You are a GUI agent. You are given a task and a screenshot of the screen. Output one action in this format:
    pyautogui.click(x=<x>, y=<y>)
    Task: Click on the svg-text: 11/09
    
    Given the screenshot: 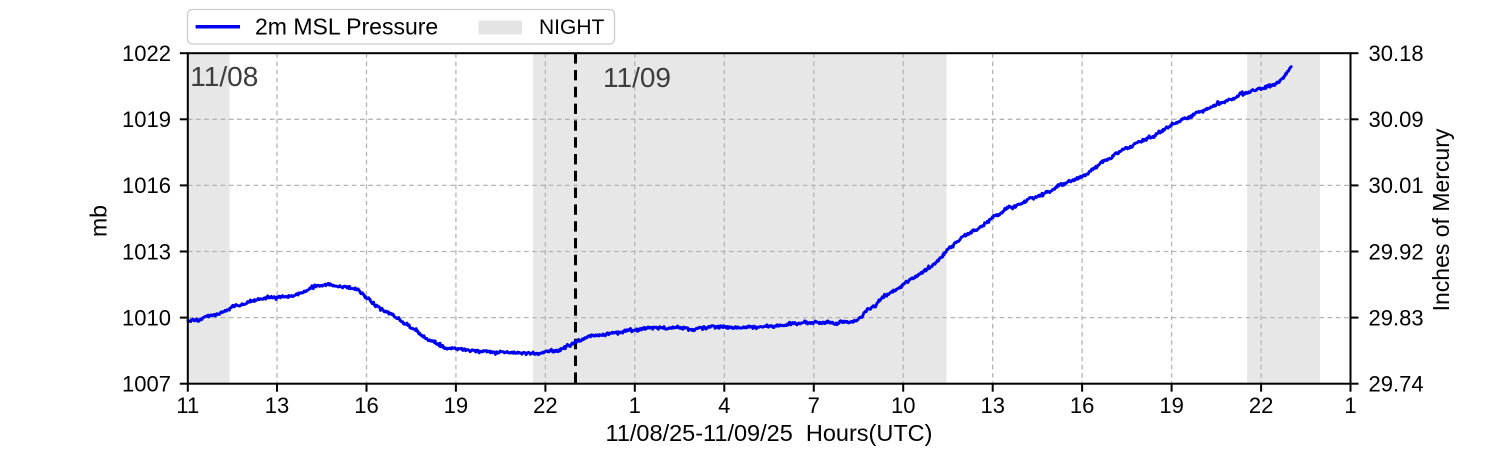 What is the action you would take?
    pyautogui.click(x=637, y=77)
    